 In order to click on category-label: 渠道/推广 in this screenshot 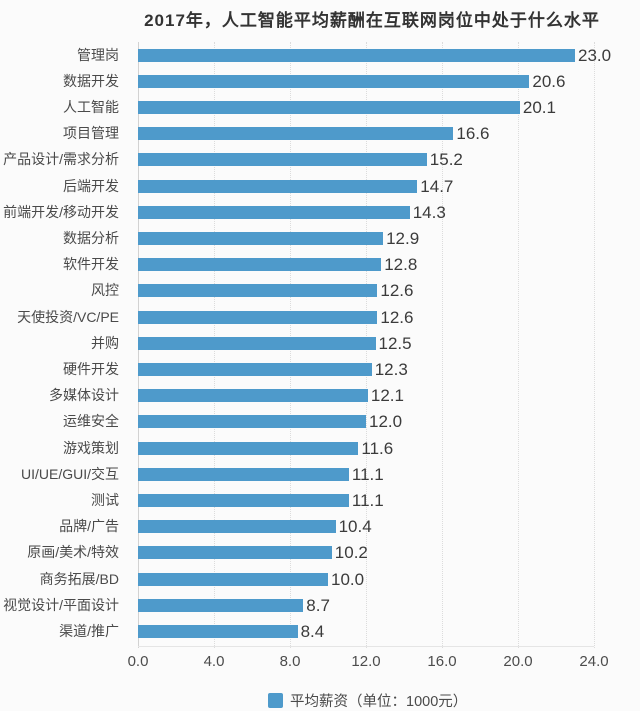, I will do `click(89, 631)`.